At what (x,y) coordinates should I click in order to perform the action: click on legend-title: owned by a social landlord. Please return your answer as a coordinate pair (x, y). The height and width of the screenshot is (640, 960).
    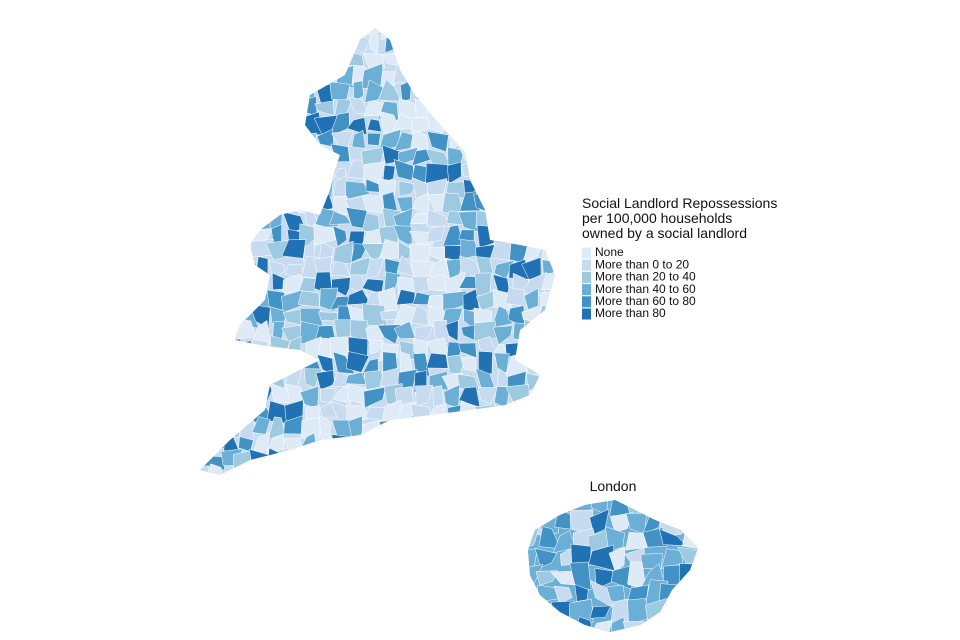
    Looking at the image, I should click on (664, 233).